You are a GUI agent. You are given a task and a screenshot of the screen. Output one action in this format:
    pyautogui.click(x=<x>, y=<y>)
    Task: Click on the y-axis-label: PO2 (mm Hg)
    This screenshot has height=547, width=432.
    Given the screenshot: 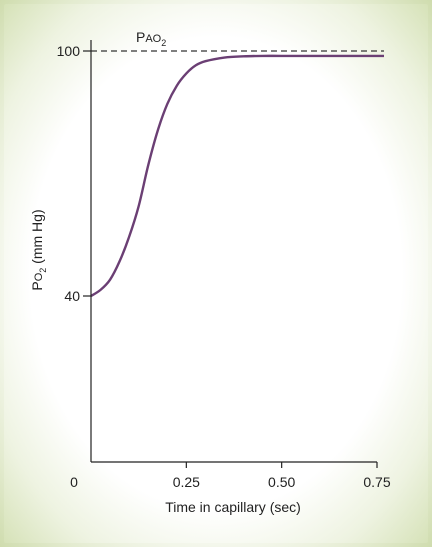 What is the action you would take?
    pyautogui.click(x=38, y=249)
    